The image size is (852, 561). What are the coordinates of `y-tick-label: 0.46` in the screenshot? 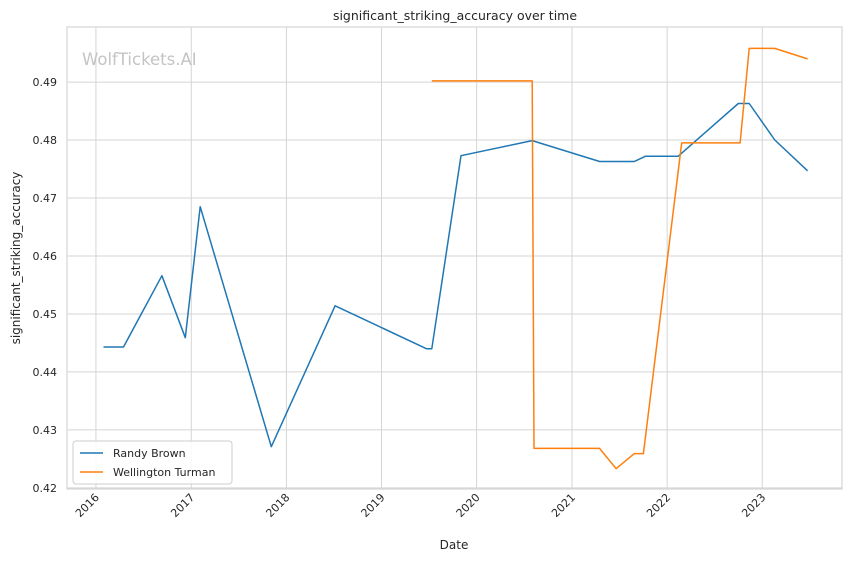 It's located at (45, 256).